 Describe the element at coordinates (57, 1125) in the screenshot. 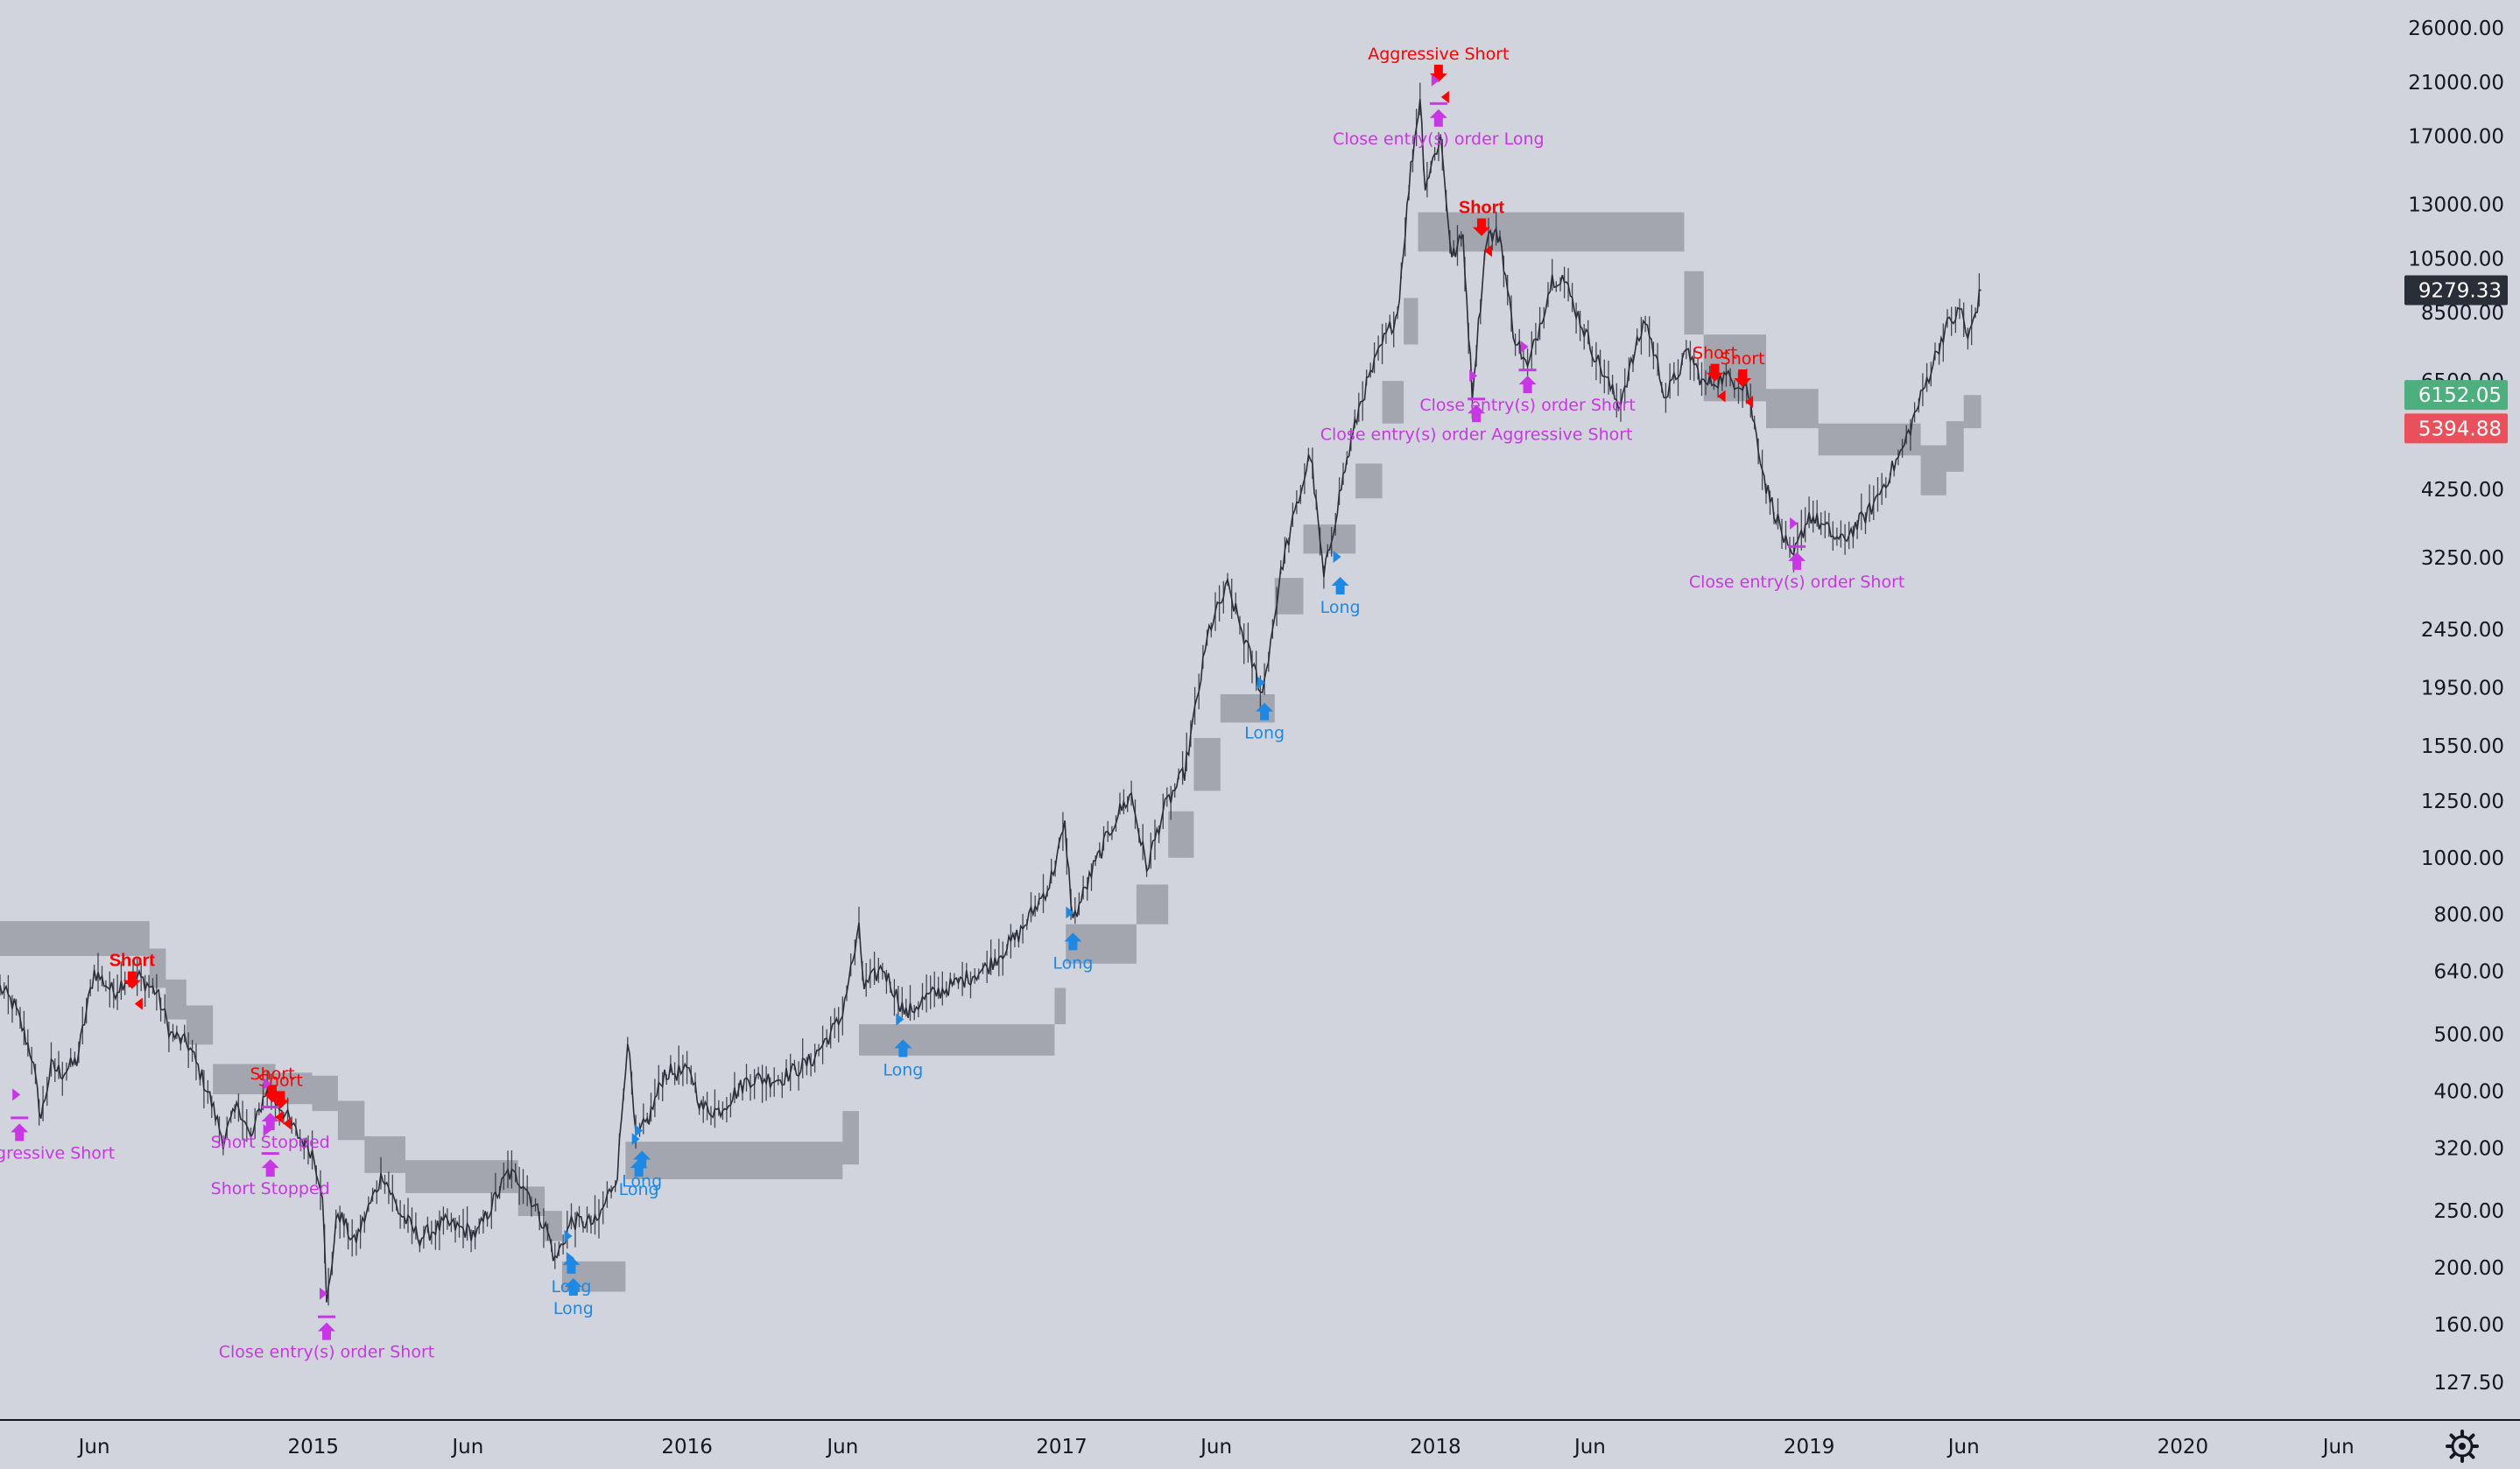

I see `signal-close: order Aggressive Short` at that location.